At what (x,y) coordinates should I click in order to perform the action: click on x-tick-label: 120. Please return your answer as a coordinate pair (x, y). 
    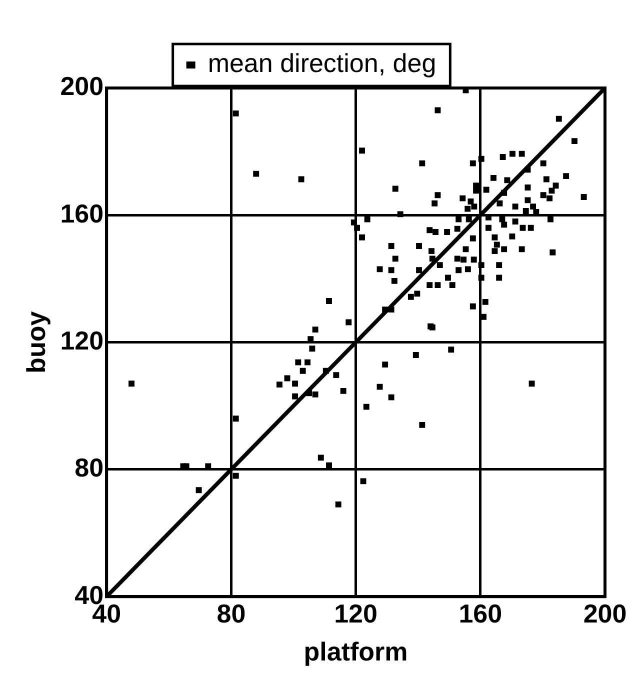
    Looking at the image, I should click on (356, 613).